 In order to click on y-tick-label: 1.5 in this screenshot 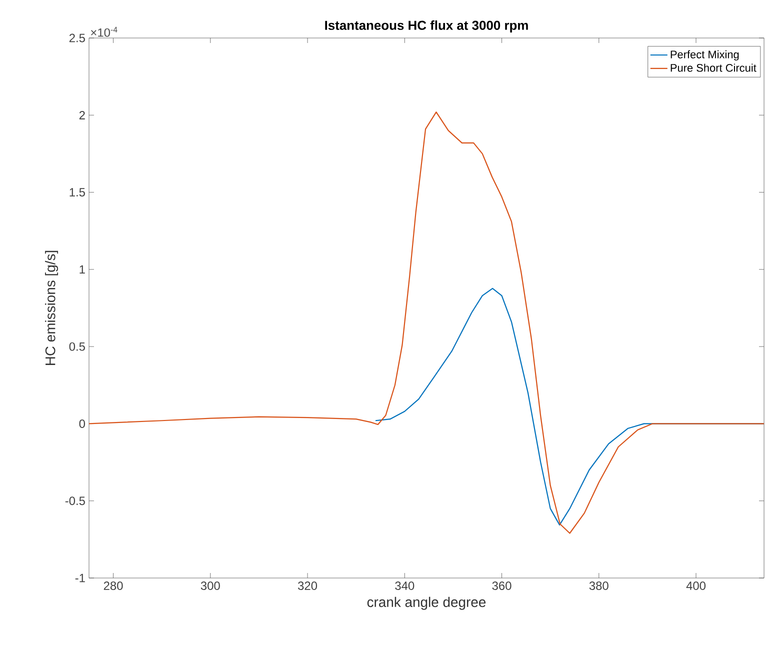, I will do `click(77, 192)`.